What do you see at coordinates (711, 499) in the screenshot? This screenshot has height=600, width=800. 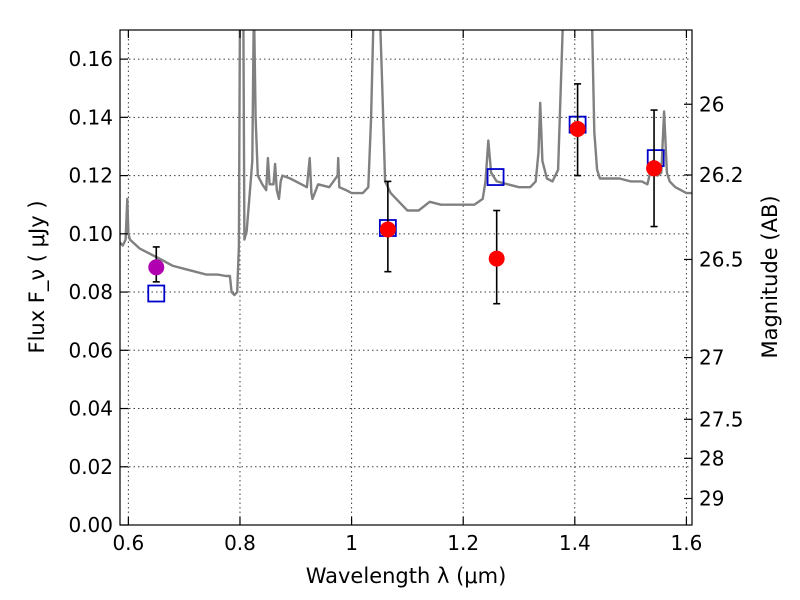 I see `right-tick-label: 29` at bounding box center [711, 499].